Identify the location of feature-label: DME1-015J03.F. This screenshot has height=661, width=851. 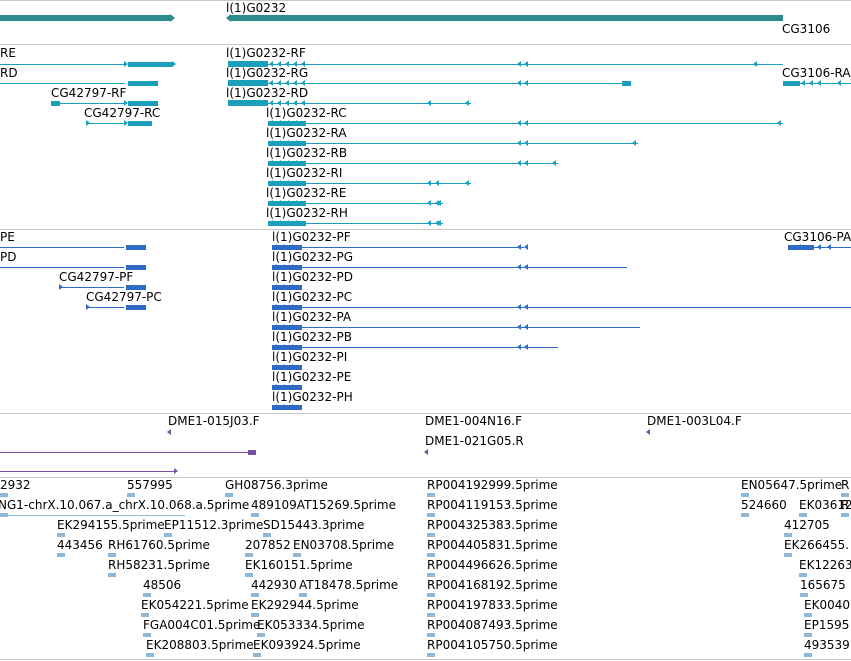
(214, 421).